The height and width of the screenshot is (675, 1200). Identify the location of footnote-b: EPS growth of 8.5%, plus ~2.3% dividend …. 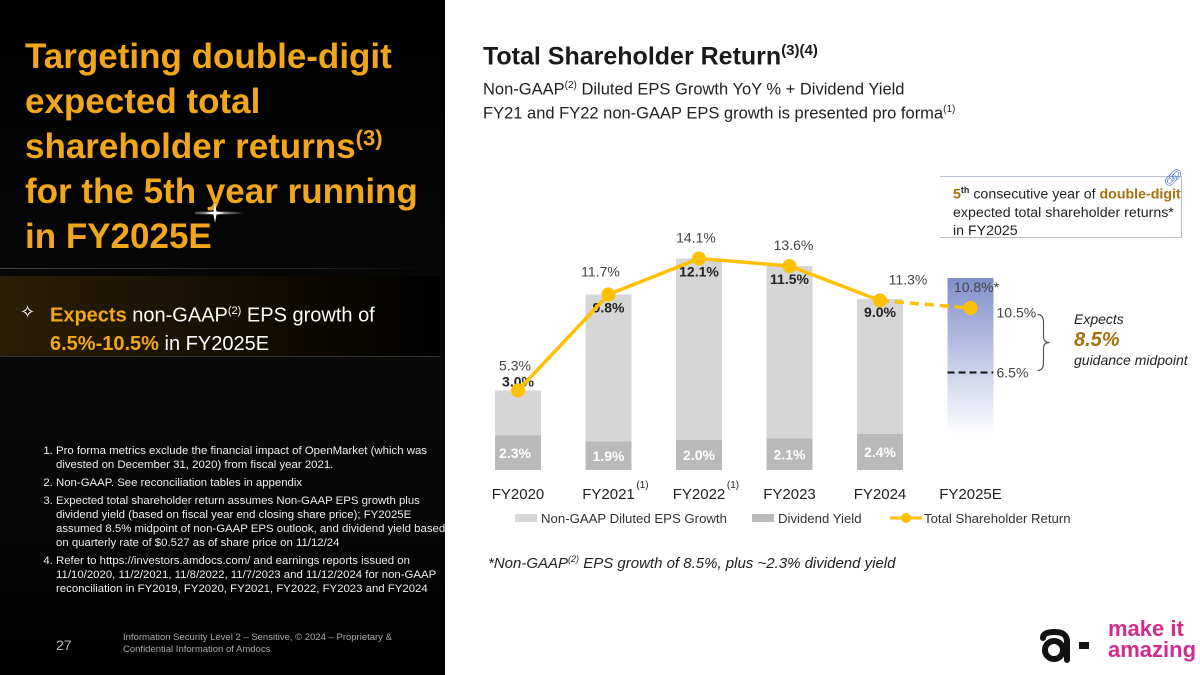
(737, 563).